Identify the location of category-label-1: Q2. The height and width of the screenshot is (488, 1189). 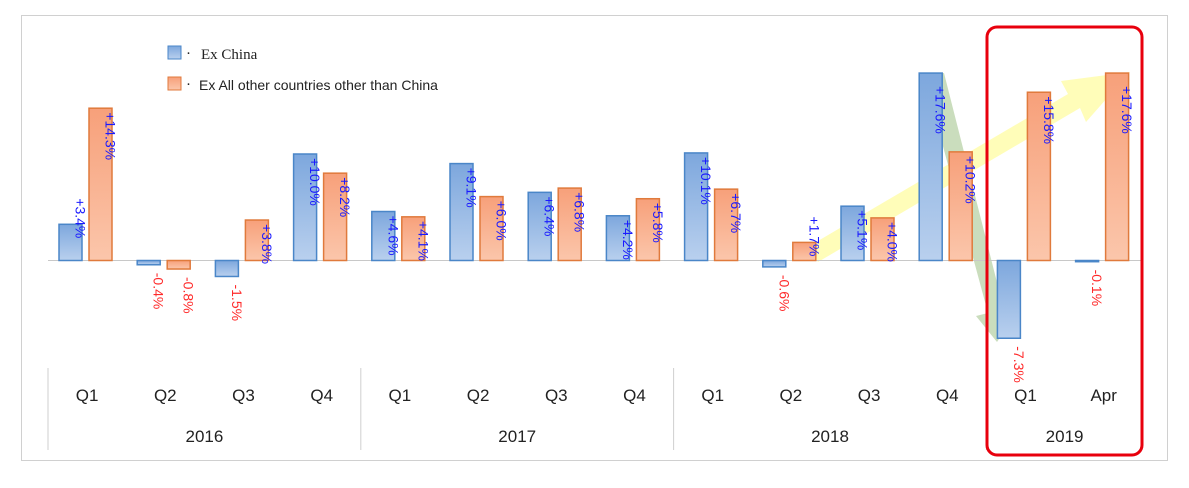
(165, 395).